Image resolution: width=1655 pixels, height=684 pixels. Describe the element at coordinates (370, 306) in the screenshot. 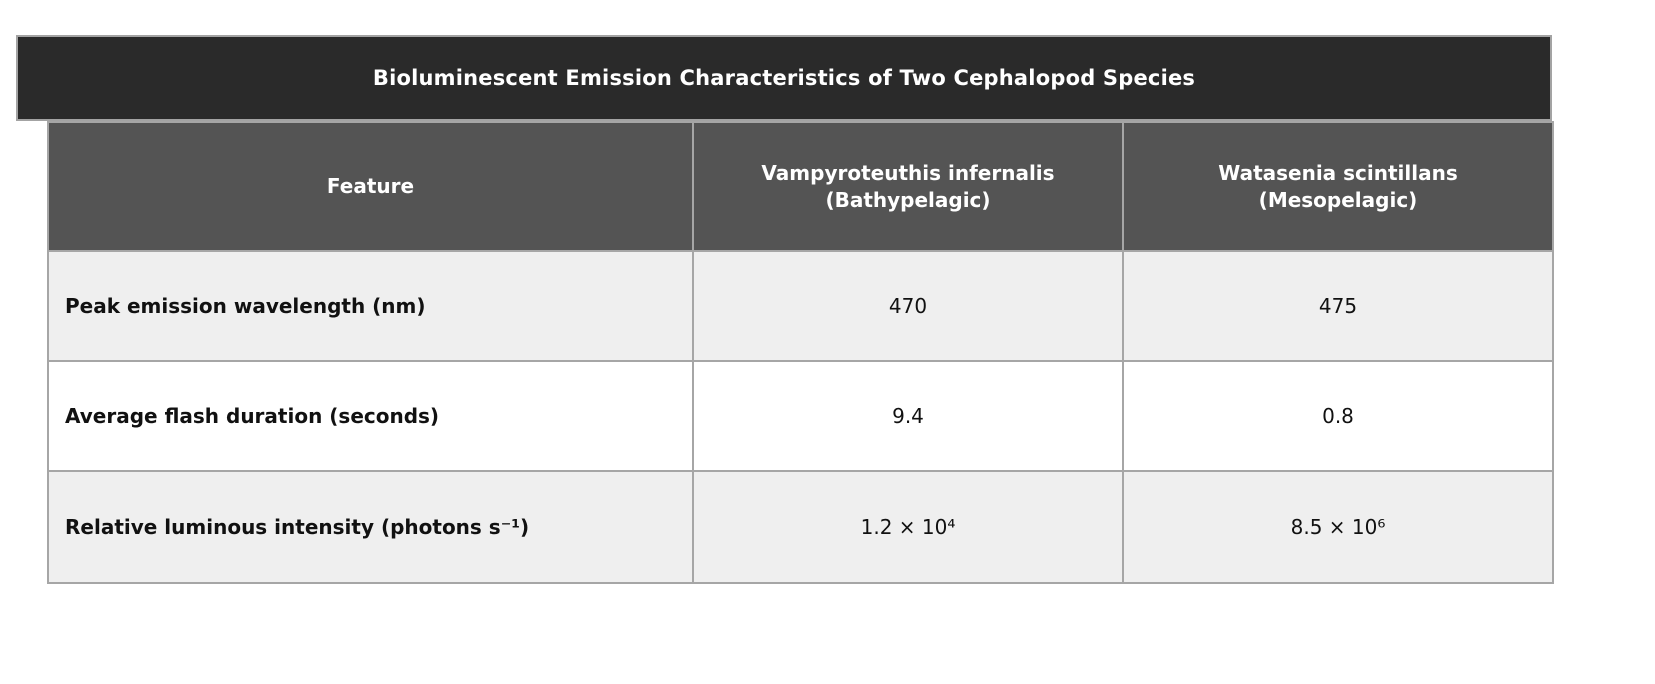

I see `row-label-peak-emission-wavelength: Peak emission wavelength (nm)` at that location.